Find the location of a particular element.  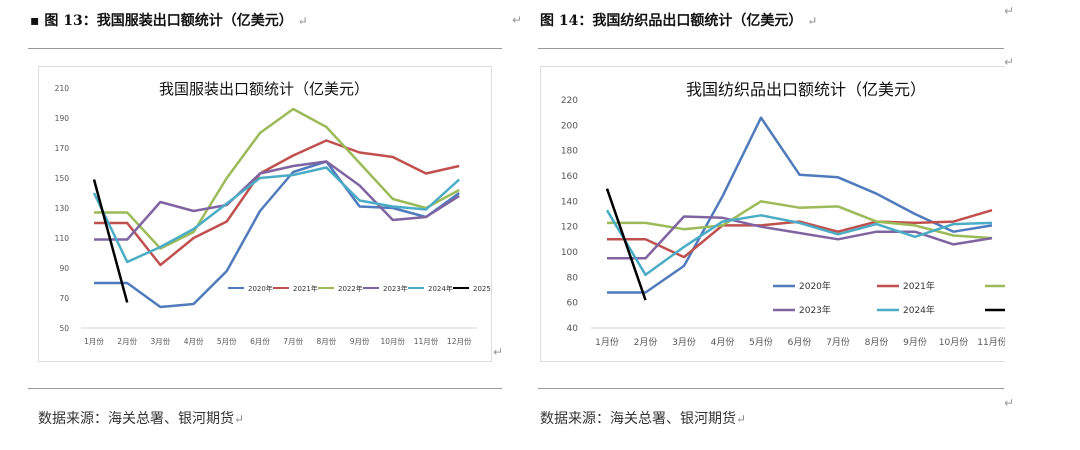

top-rule-right is located at coordinates (771, 48).